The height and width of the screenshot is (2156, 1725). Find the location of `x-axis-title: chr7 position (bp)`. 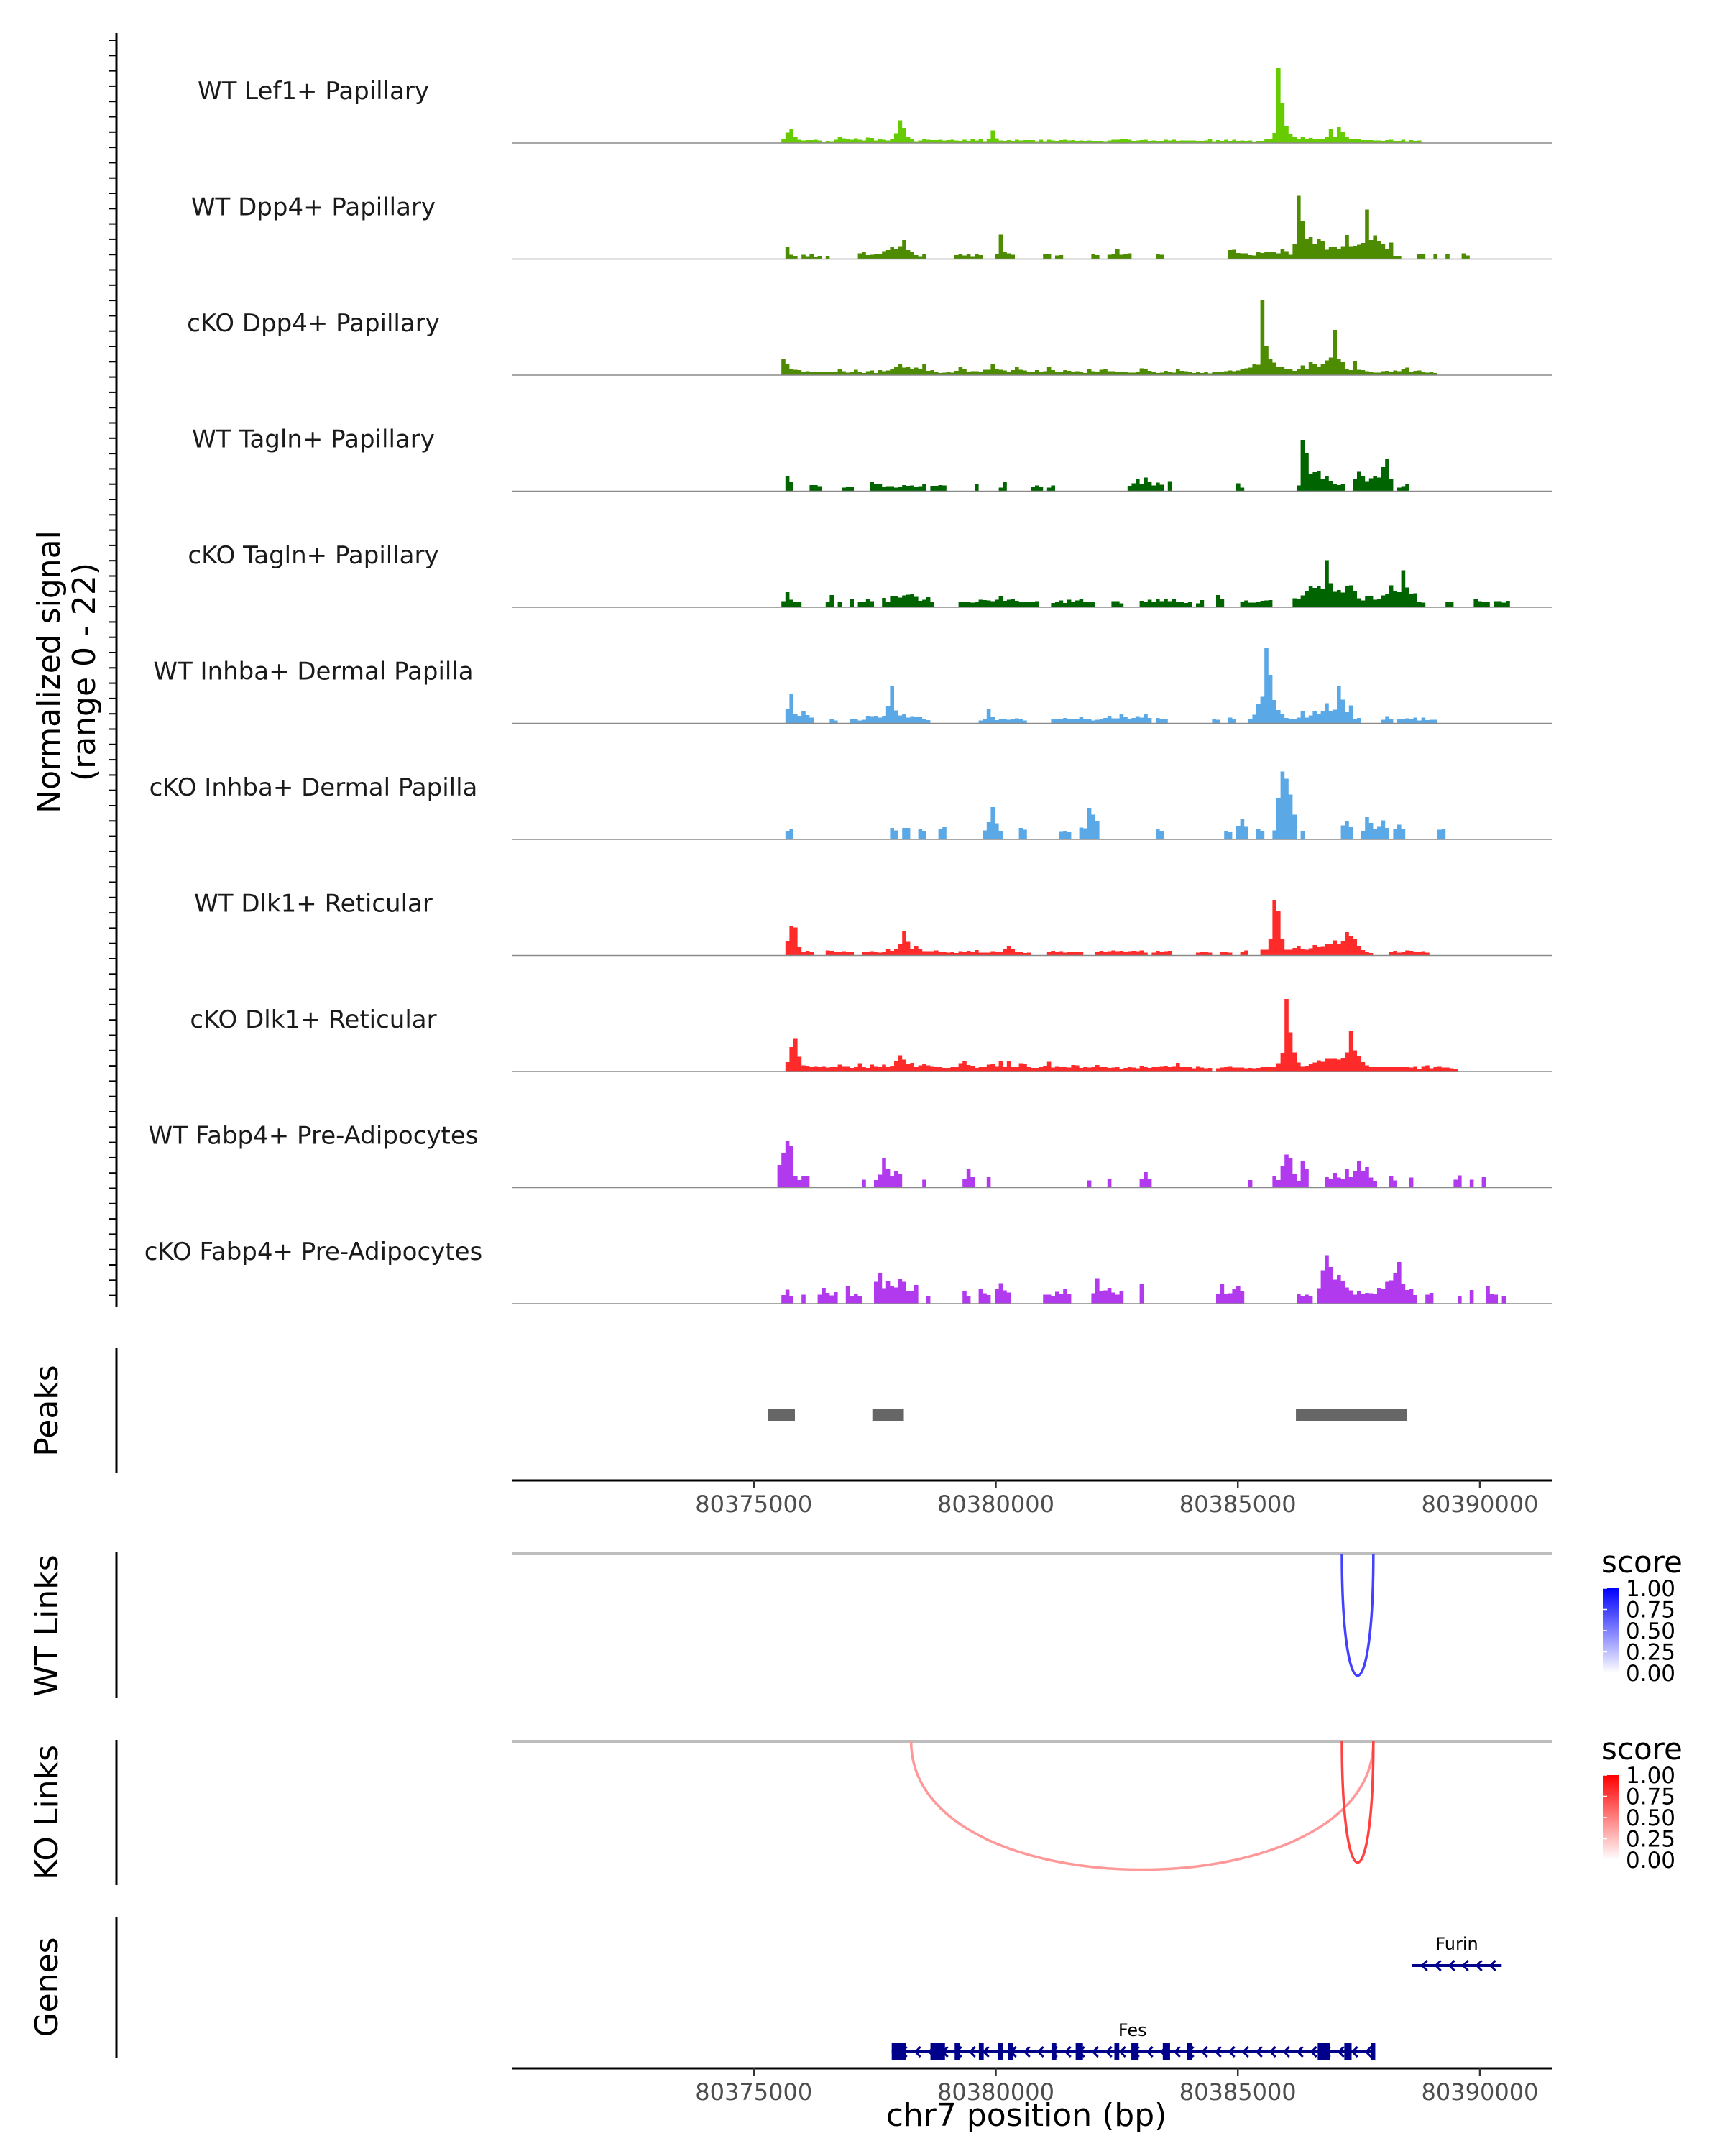

x-axis-title: chr7 position (bp) is located at coordinates (1026, 2115).